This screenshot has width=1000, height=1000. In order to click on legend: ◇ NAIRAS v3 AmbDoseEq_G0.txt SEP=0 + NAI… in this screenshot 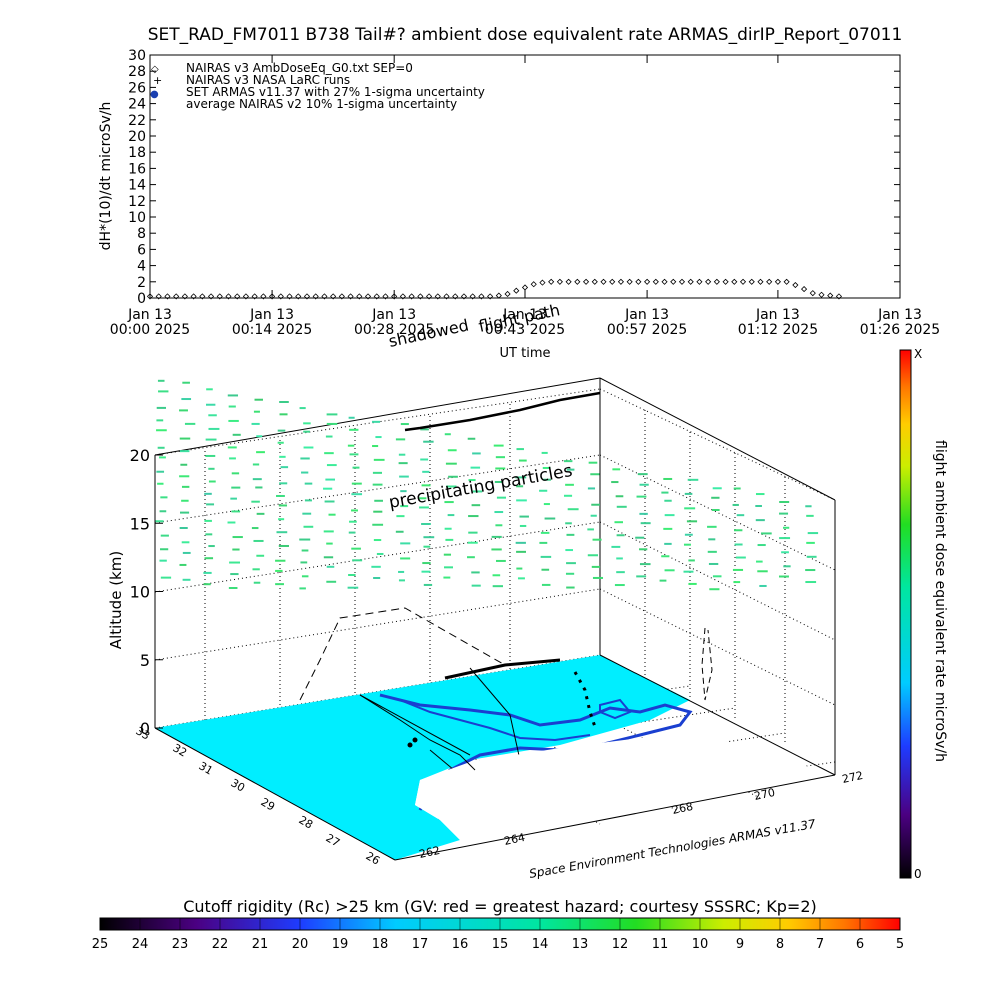, I will do `click(317, 86)`.